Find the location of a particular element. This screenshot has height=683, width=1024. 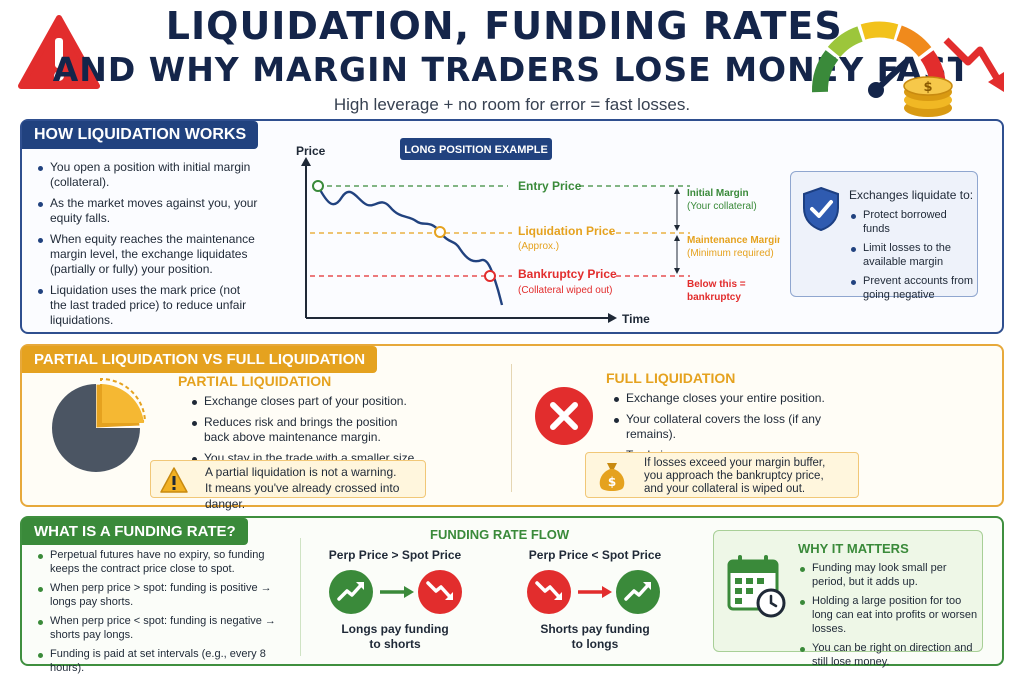

maintenance-margin-label: Maintenance Margin is located at coordinates (733, 240).